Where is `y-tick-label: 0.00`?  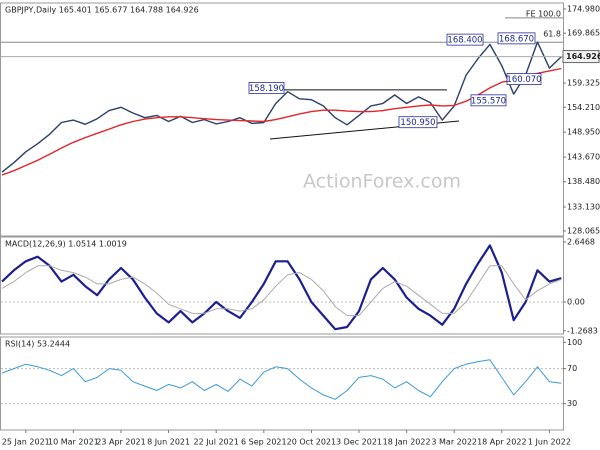
y-tick-label: 0.00 is located at coordinates (576, 302).